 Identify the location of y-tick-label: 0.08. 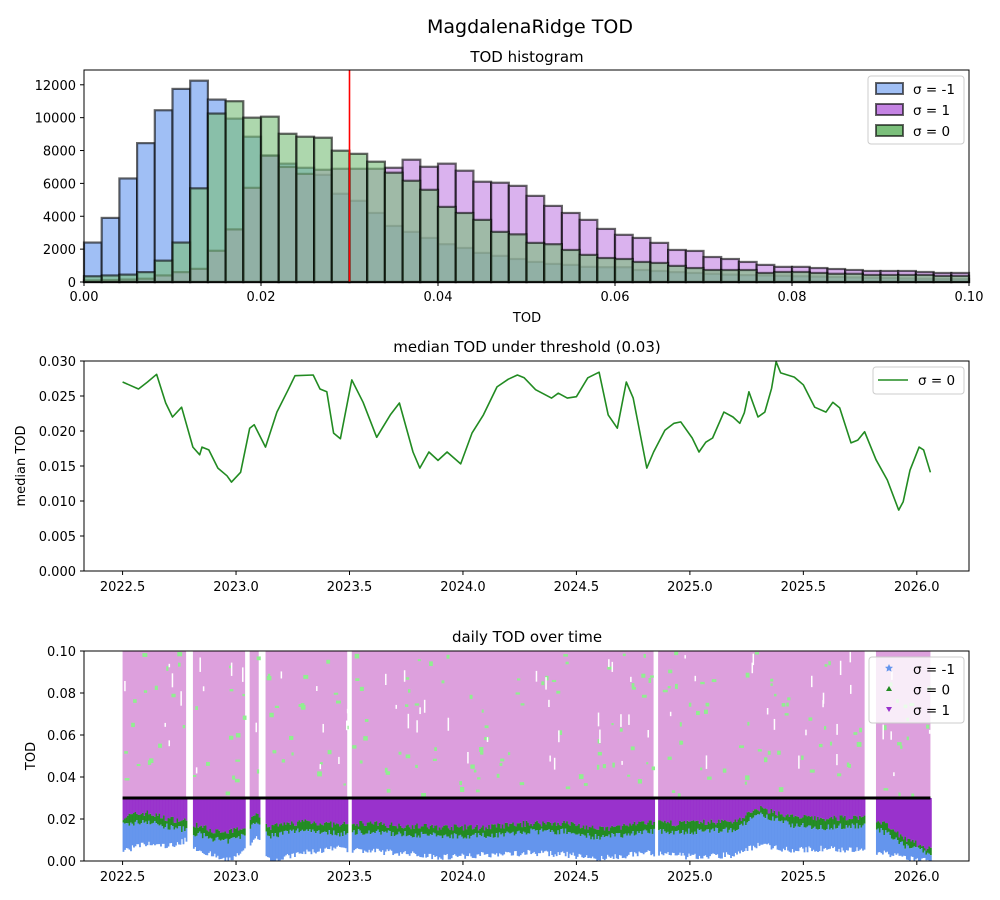
(61, 694).